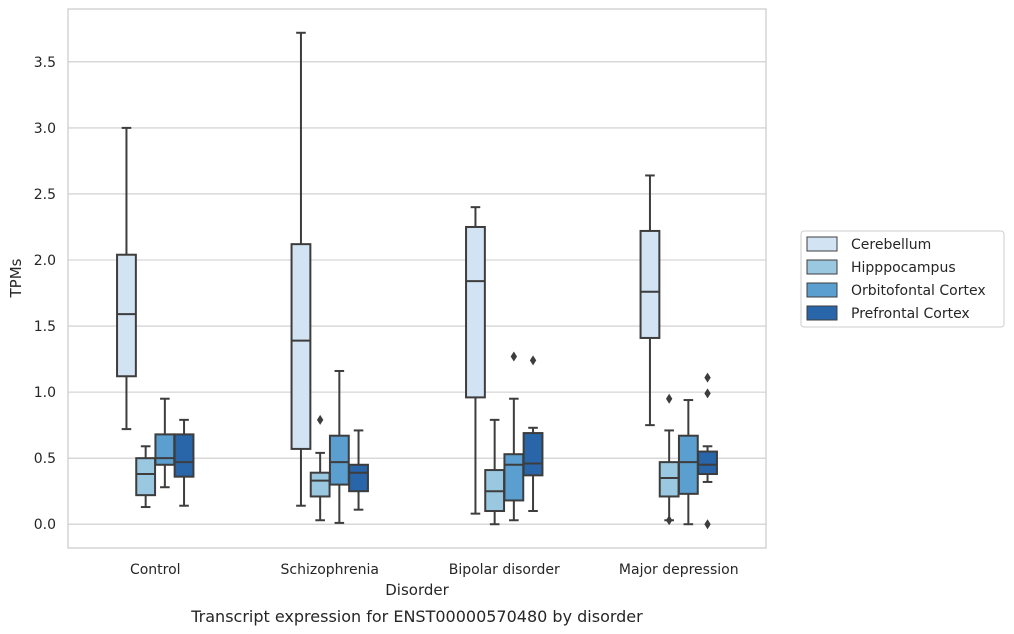 The width and height of the screenshot is (1014, 634). What do you see at coordinates (910, 314) in the screenshot?
I see `legend-label: Prefrontal Cortex` at bounding box center [910, 314].